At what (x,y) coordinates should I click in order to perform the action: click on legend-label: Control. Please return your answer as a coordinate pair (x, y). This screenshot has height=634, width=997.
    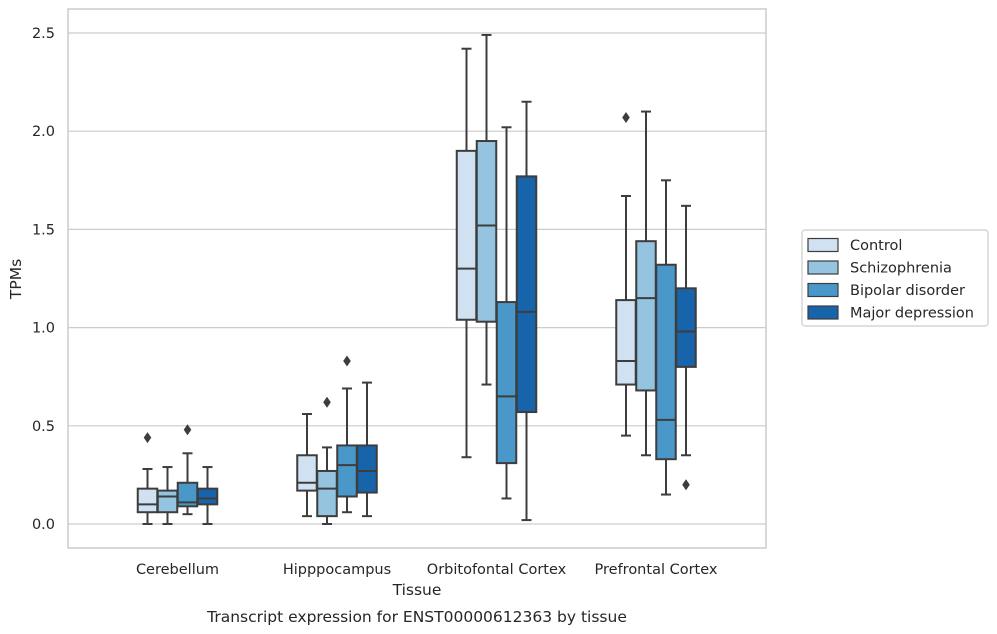
    Looking at the image, I should click on (876, 246).